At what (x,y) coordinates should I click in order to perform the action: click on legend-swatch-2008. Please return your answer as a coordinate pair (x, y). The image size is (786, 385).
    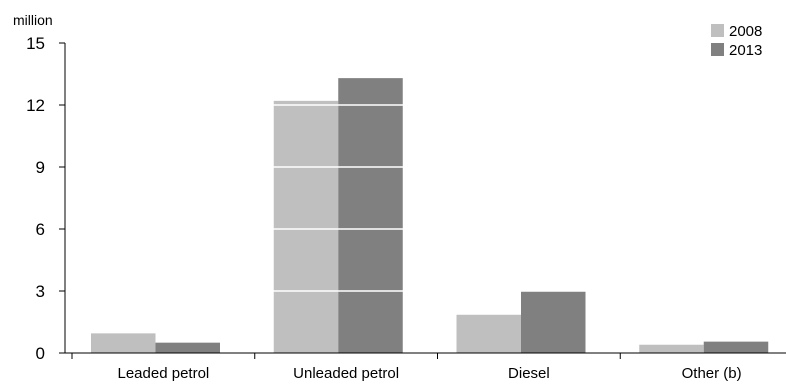
    Looking at the image, I should click on (717, 30).